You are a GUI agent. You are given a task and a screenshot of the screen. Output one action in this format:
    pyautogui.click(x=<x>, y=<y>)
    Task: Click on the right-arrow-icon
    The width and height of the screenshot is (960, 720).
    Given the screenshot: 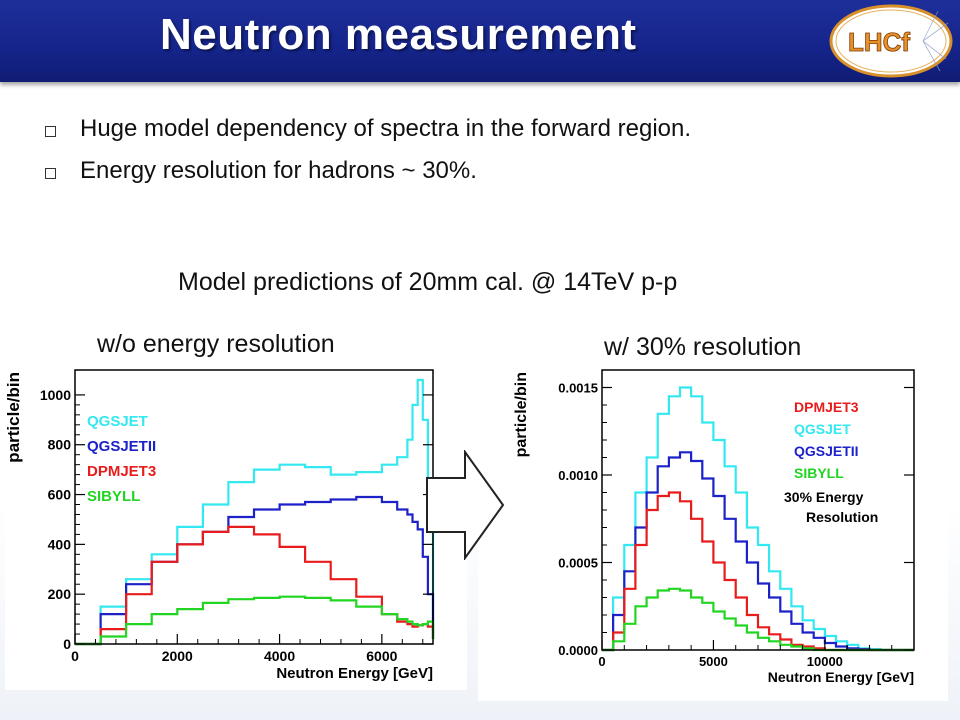 What is the action you would take?
    pyautogui.click(x=465, y=505)
    